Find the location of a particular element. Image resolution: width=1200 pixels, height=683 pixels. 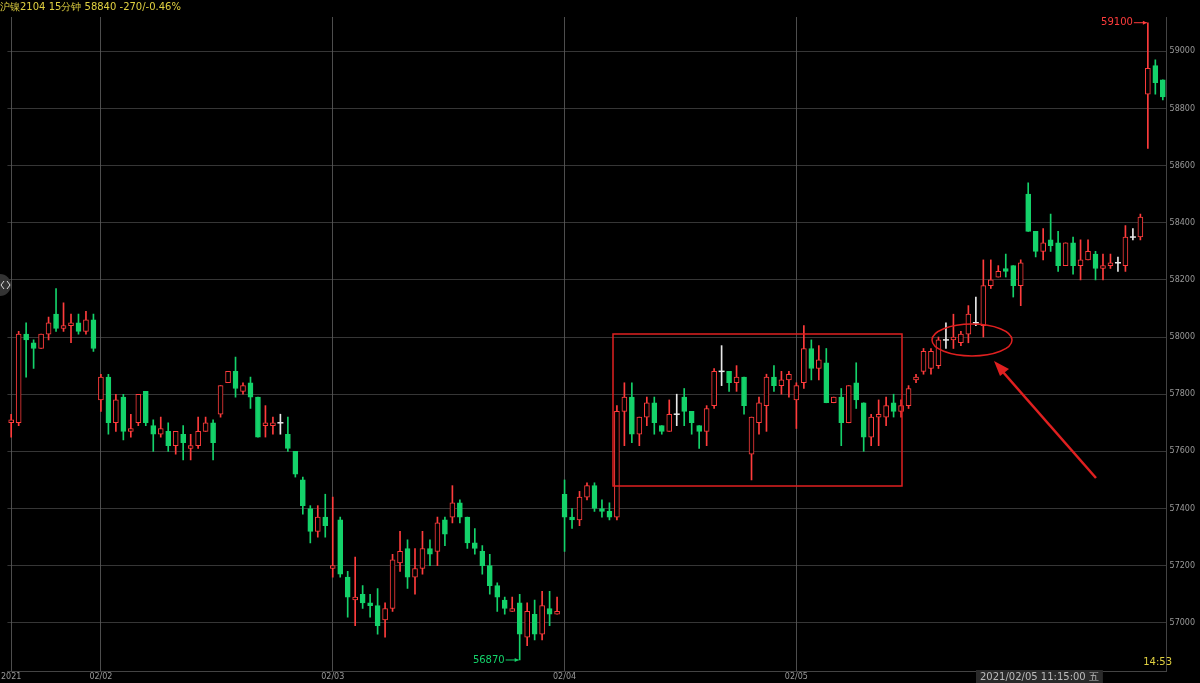

y-tick-label: 58600 is located at coordinates (1182, 165).